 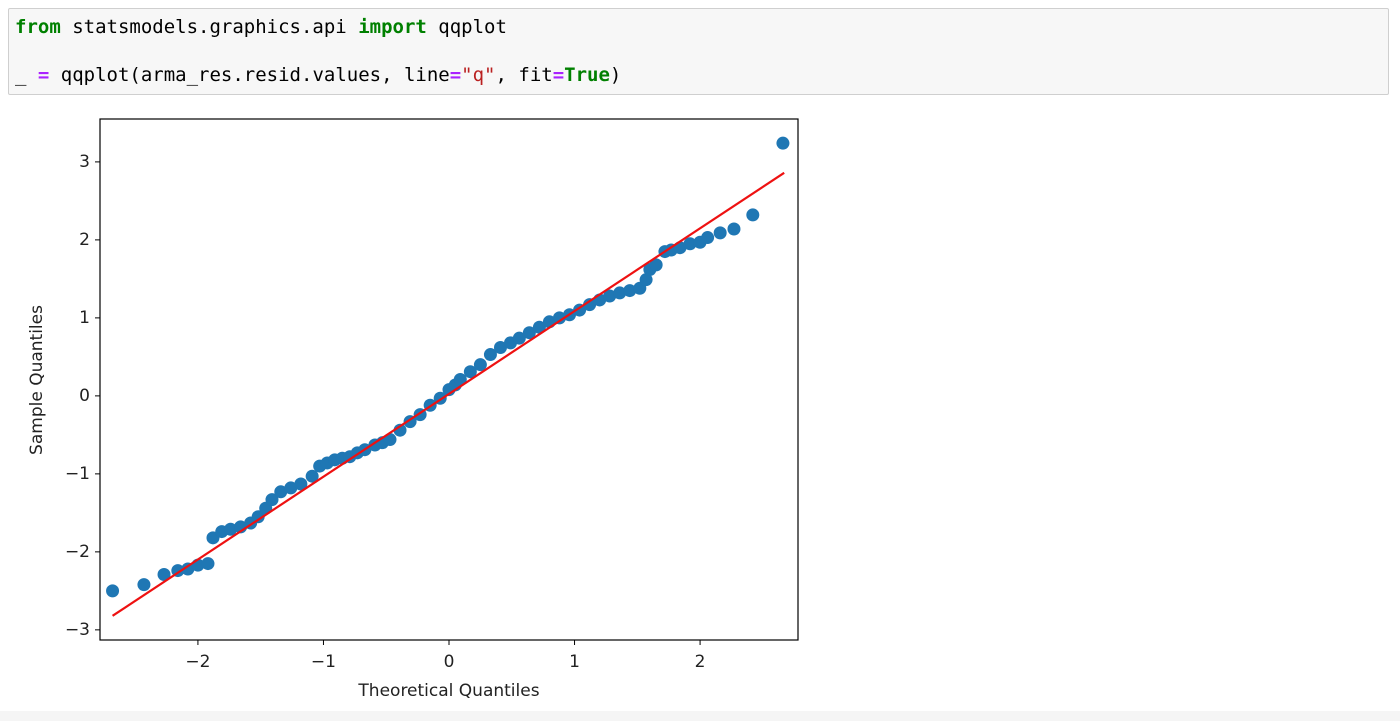 I want to click on code-line, so click(x=318, y=51).